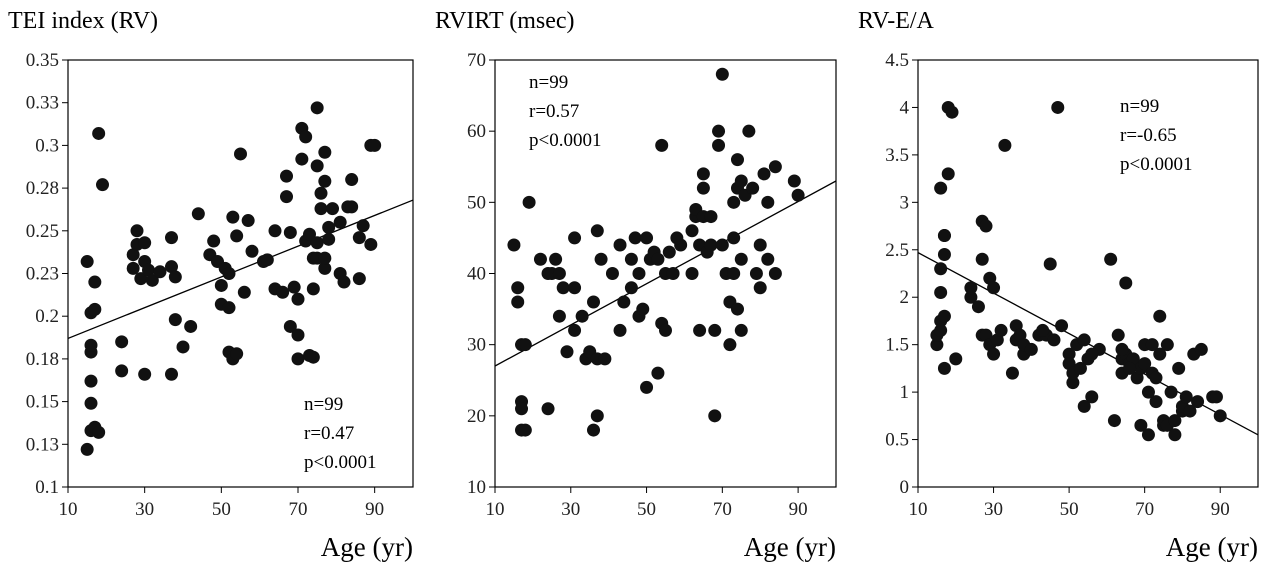 The height and width of the screenshot is (564, 1265). I want to click on chart-2-title: RVIRT (msec), so click(505, 21).